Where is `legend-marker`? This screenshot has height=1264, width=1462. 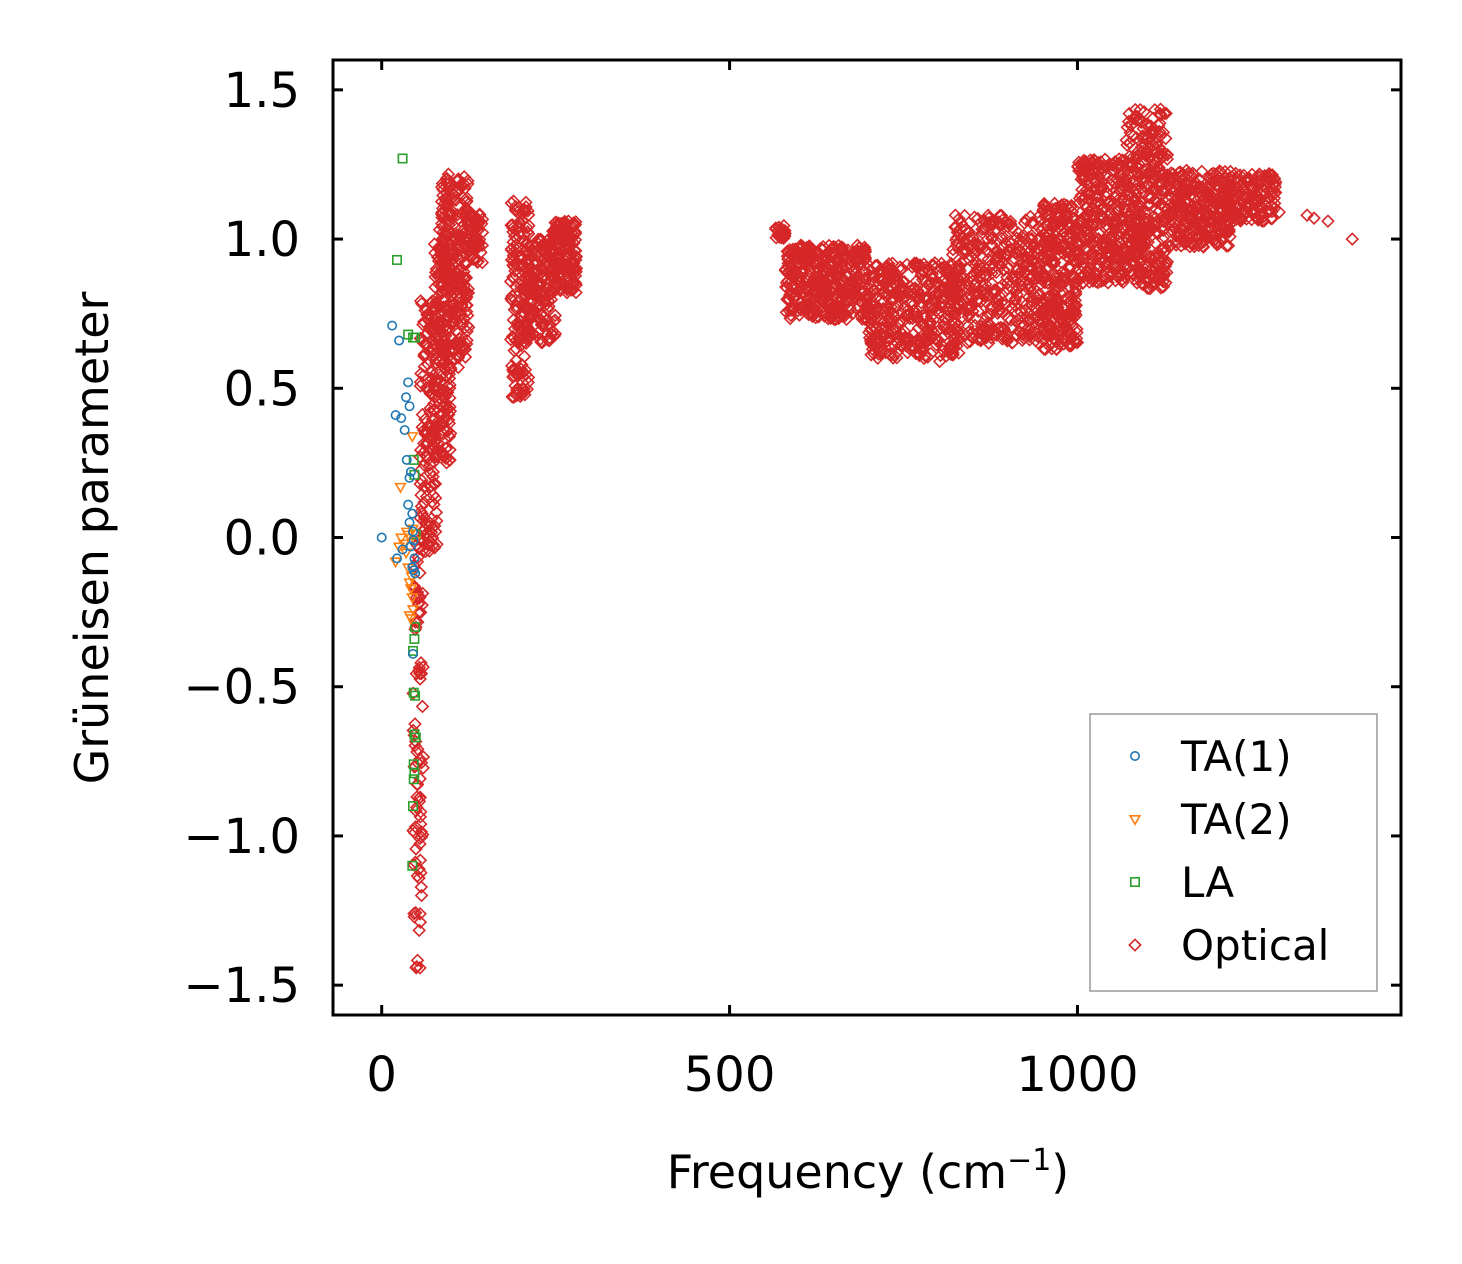
legend-marker is located at coordinates (1135, 945).